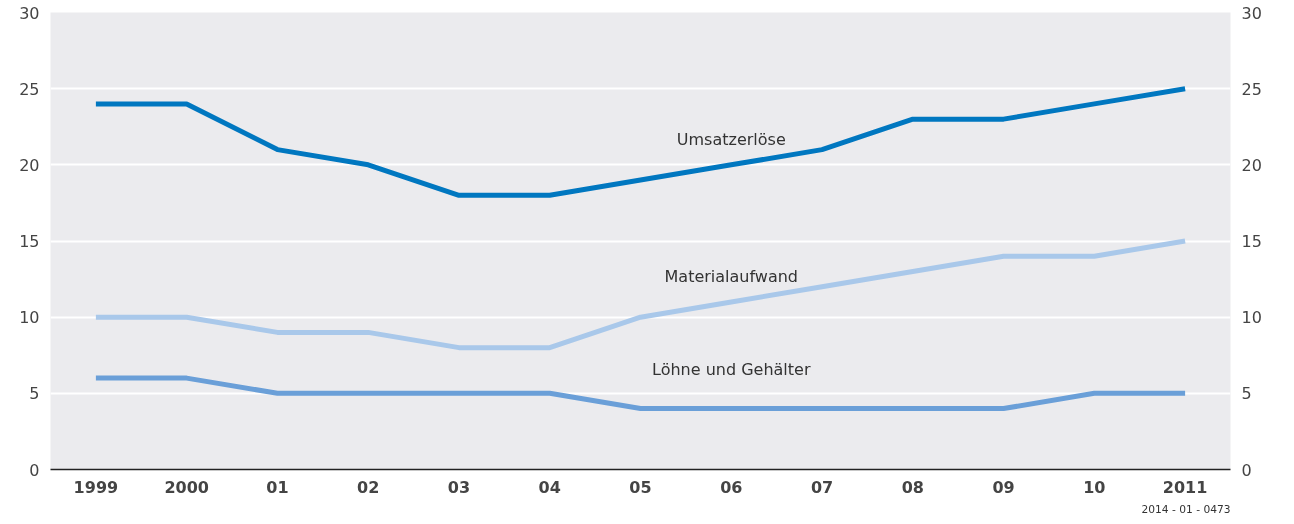 Image resolution: width=1294 pixels, height=524 pixels. I want to click on y2-tick-label: 25, so click(1251, 89).